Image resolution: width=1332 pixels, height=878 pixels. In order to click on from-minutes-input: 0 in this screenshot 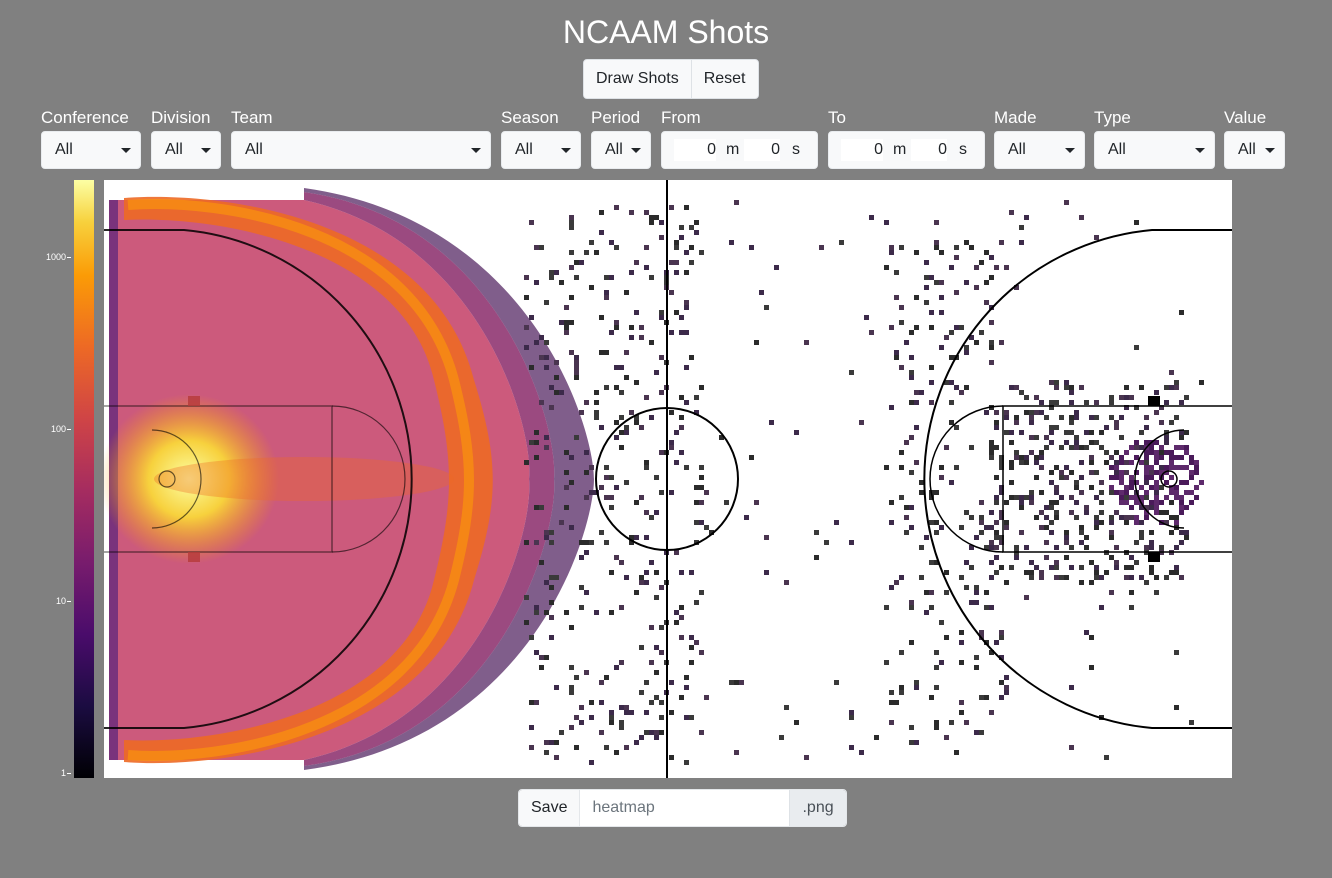, I will do `click(695, 150)`.